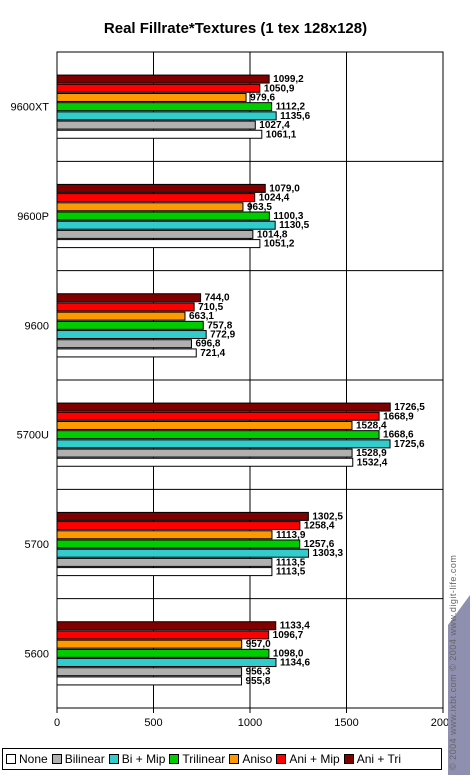 This screenshot has width=471, height=780. What do you see at coordinates (371, 425) in the screenshot?
I see `data-label: 1528,4` at bounding box center [371, 425].